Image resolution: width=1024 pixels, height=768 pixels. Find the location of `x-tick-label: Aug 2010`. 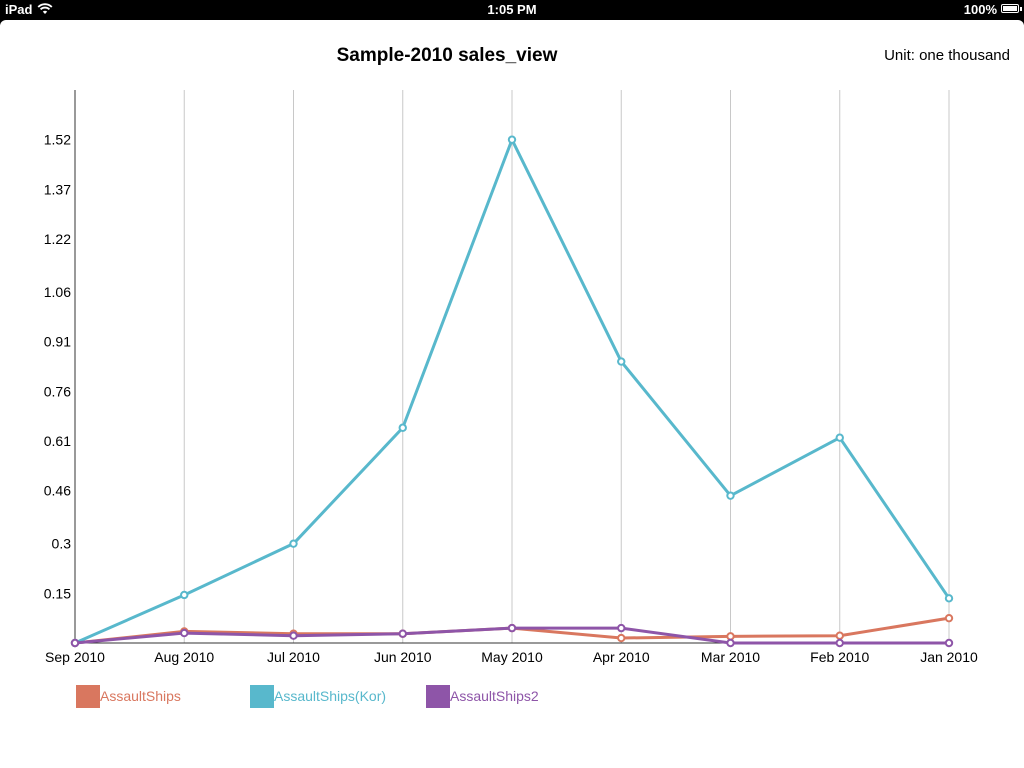

x-tick-label: Aug 2010 is located at coordinates (184, 657).